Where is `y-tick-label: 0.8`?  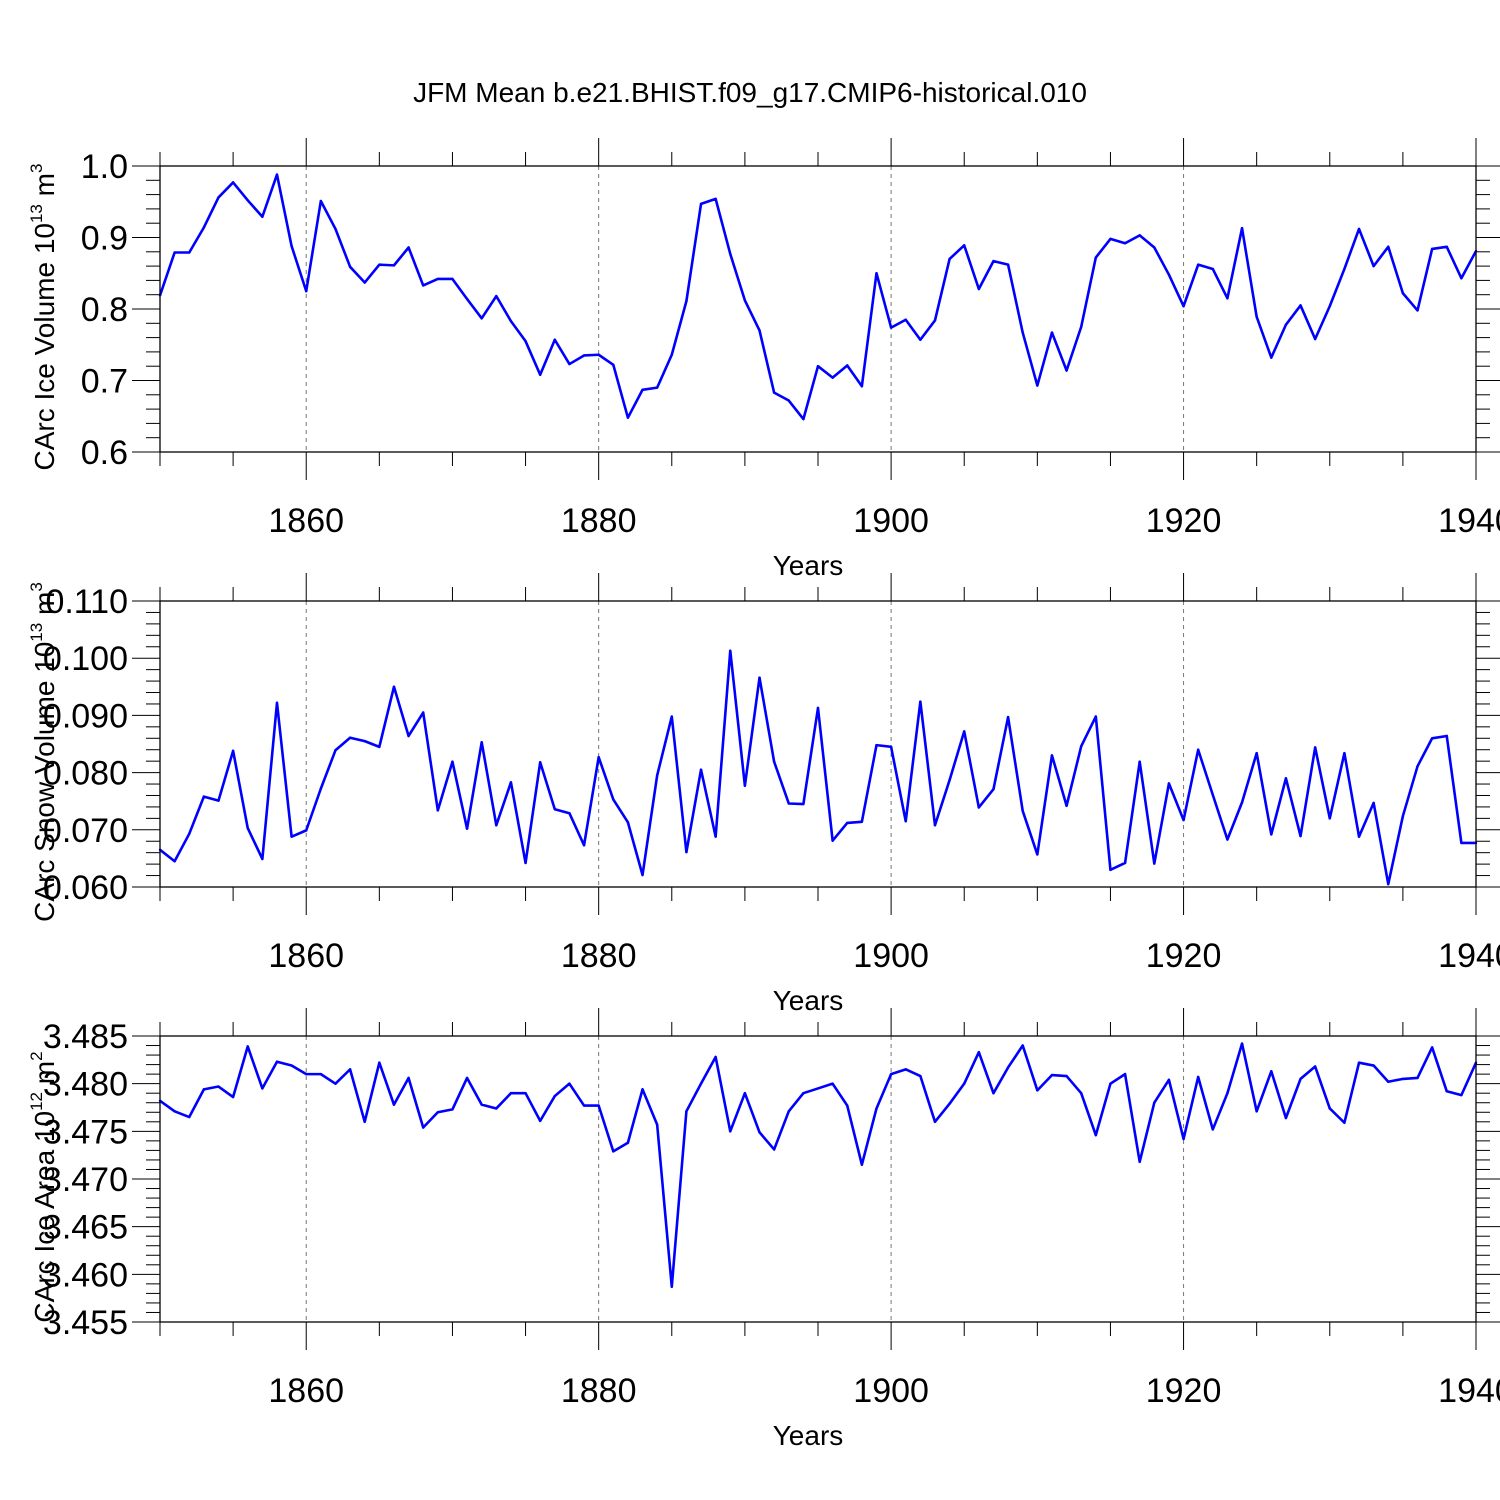
y-tick-label: 0.8 is located at coordinates (104, 310).